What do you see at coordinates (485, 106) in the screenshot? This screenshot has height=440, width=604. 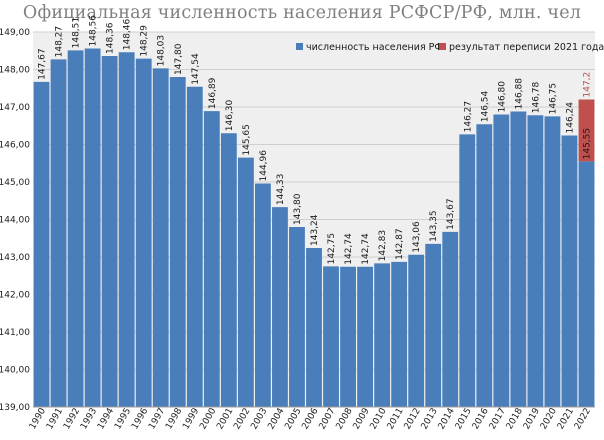 I see `data-label: 146,54` at bounding box center [485, 106].